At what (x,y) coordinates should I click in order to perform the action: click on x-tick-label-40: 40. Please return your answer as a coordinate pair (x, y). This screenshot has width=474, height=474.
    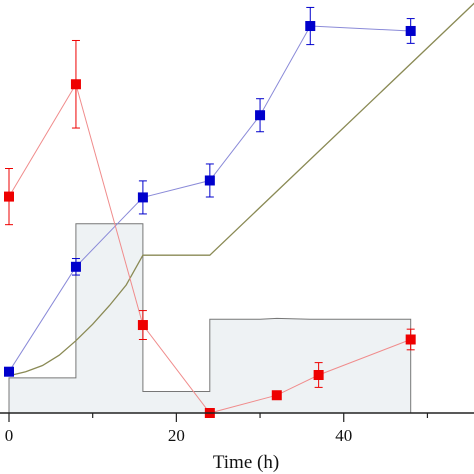
    Looking at the image, I should click on (343, 435).